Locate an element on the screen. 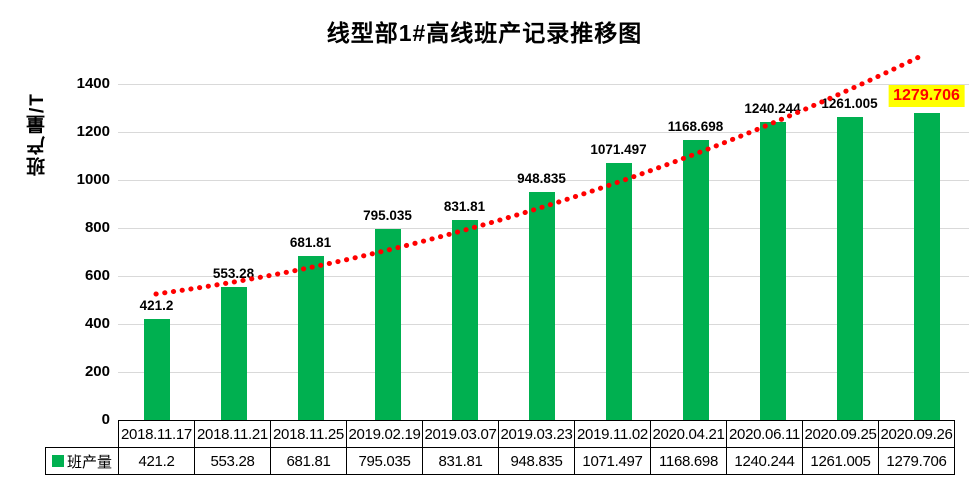 This screenshot has width=969, height=488. y-axis-tick-label: 1200 is located at coordinates (93, 131).